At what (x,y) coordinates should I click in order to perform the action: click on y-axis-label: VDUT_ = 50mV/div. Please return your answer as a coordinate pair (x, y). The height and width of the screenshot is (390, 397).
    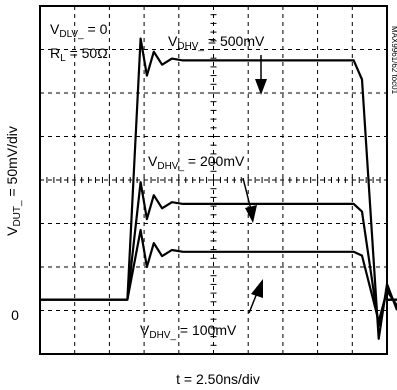
    Looking at the image, I should click on (13, 181).